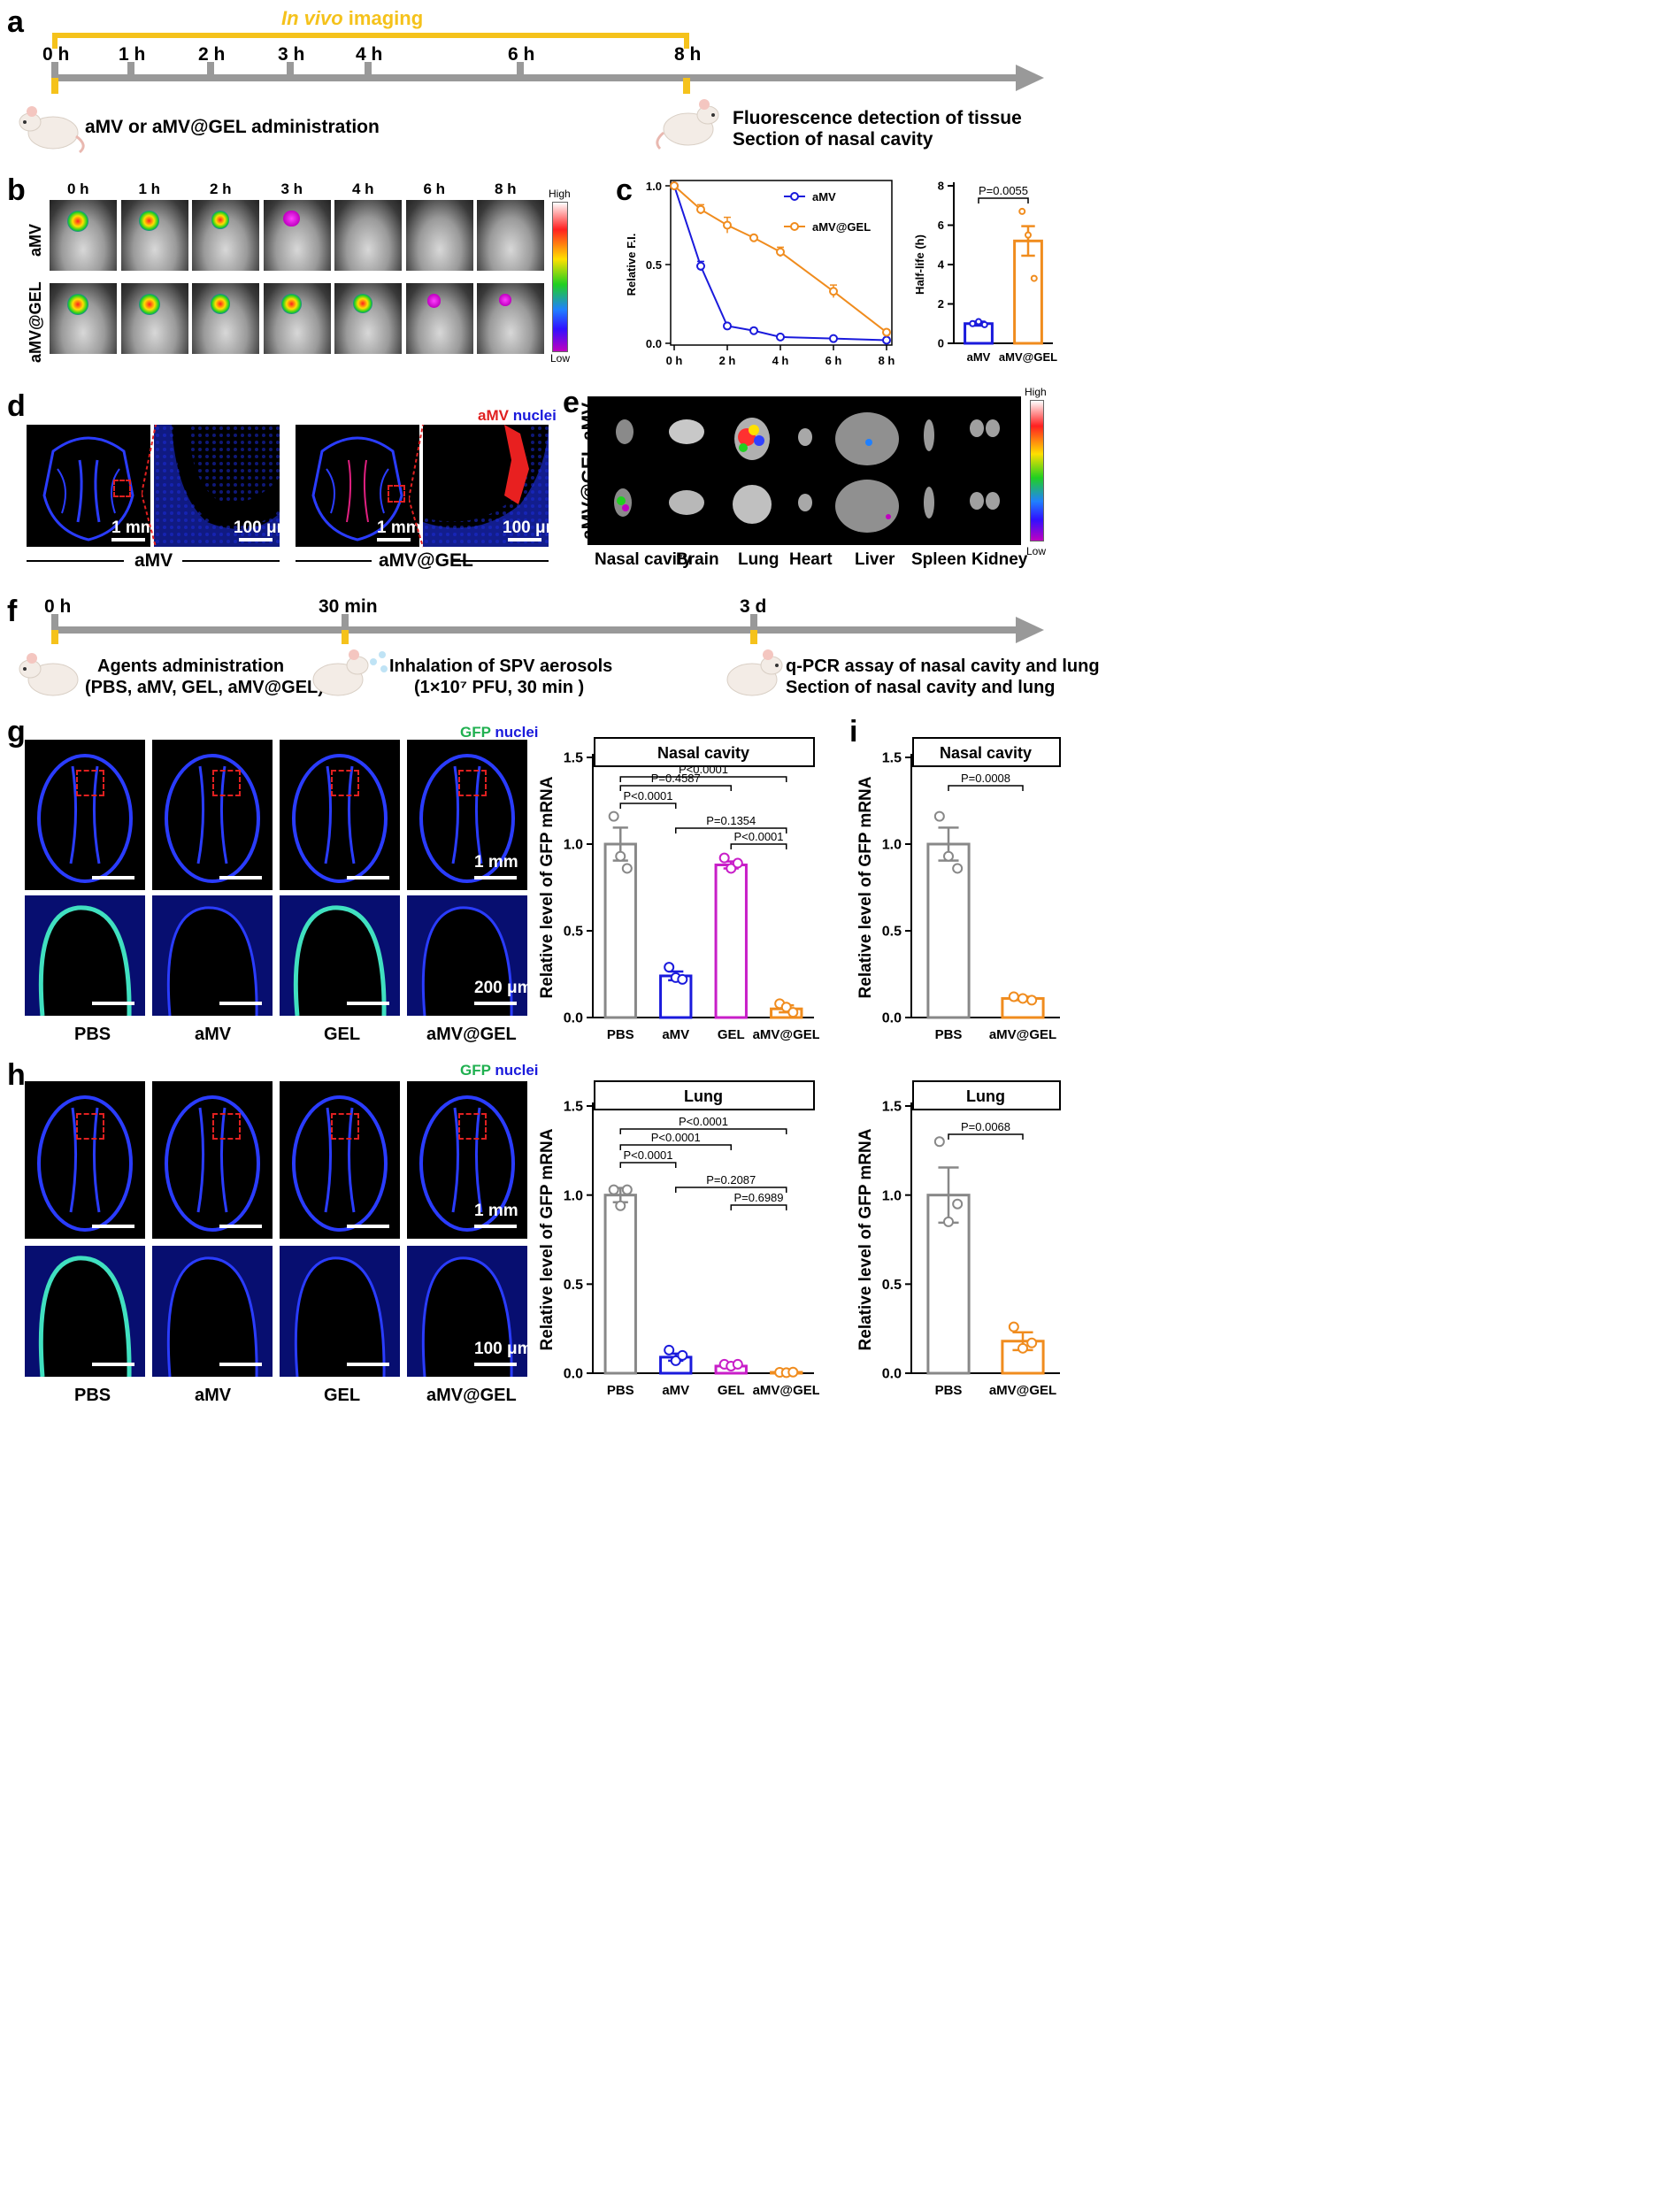 This screenshot has width=1674, height=2212. Describe the element at coordinates (426, 561) in the screenshot. I see `d-group-amvgel: aMV@GEL` at that location.